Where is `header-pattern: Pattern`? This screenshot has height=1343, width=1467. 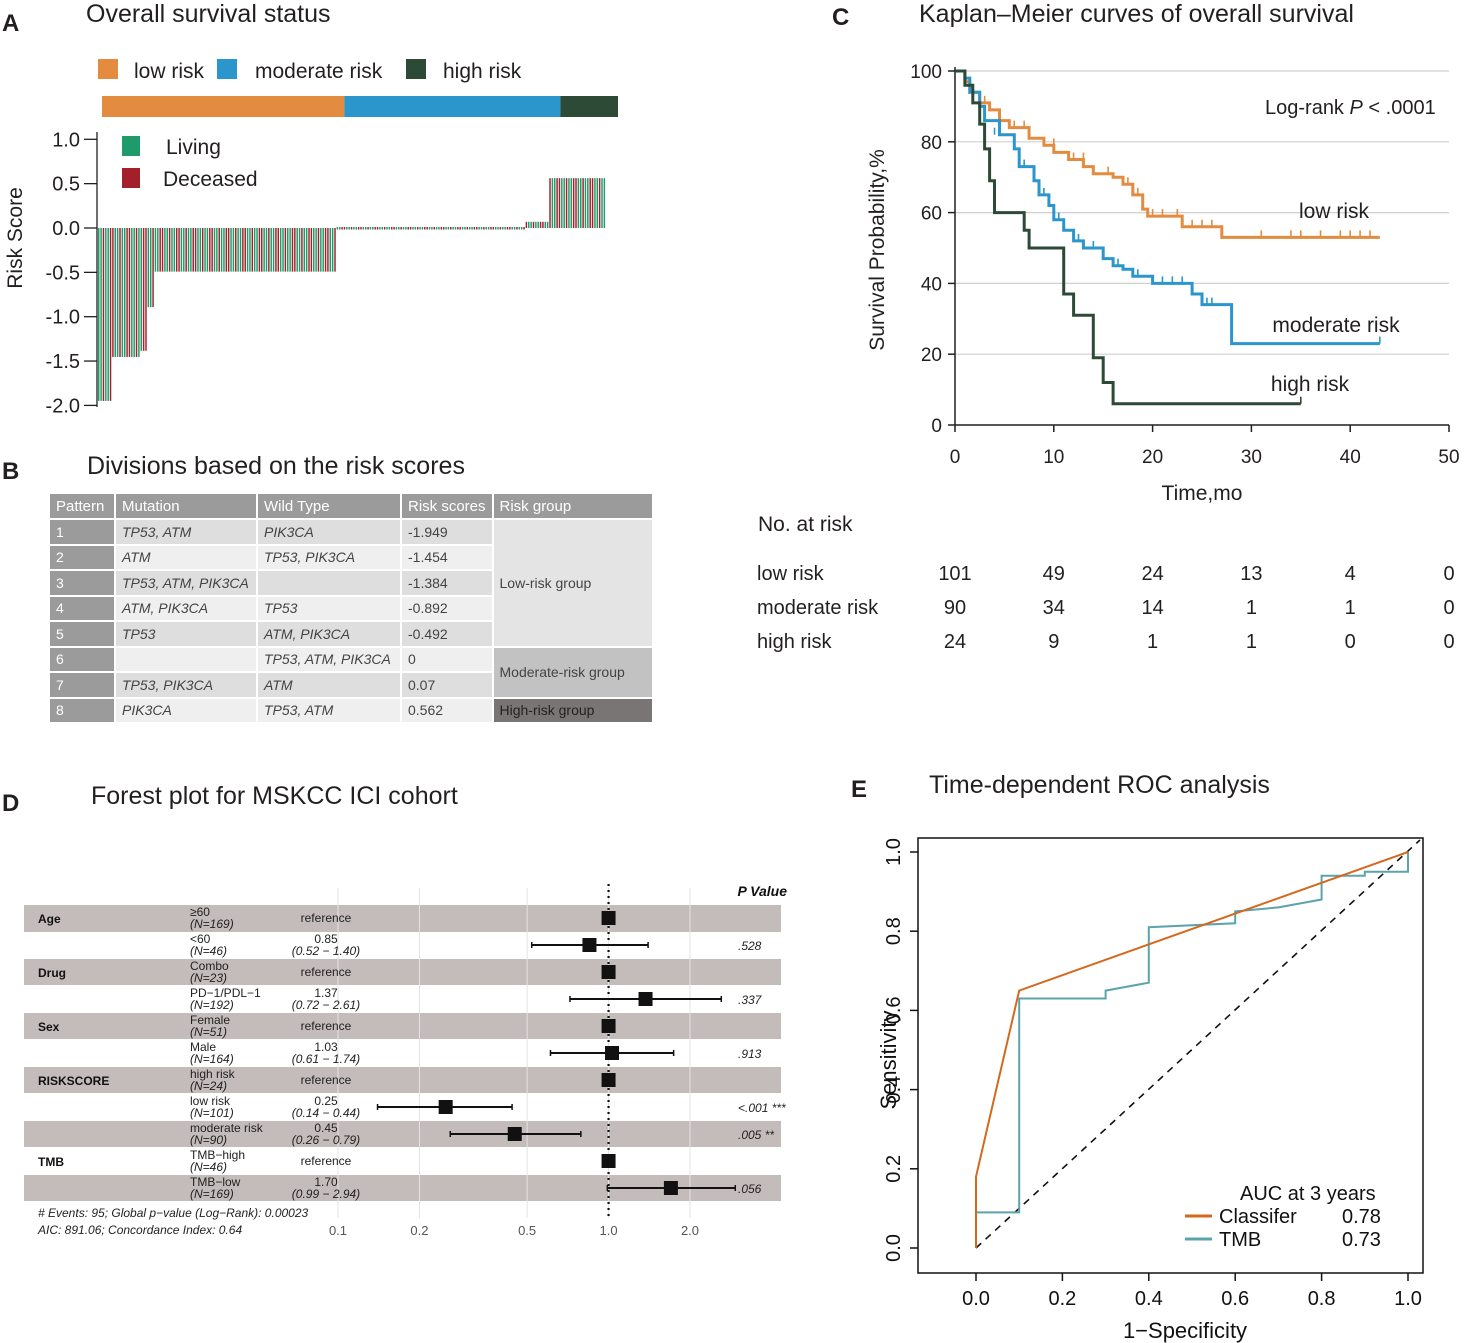 header-pattern: Pattern is located at coordinates (82, 507).